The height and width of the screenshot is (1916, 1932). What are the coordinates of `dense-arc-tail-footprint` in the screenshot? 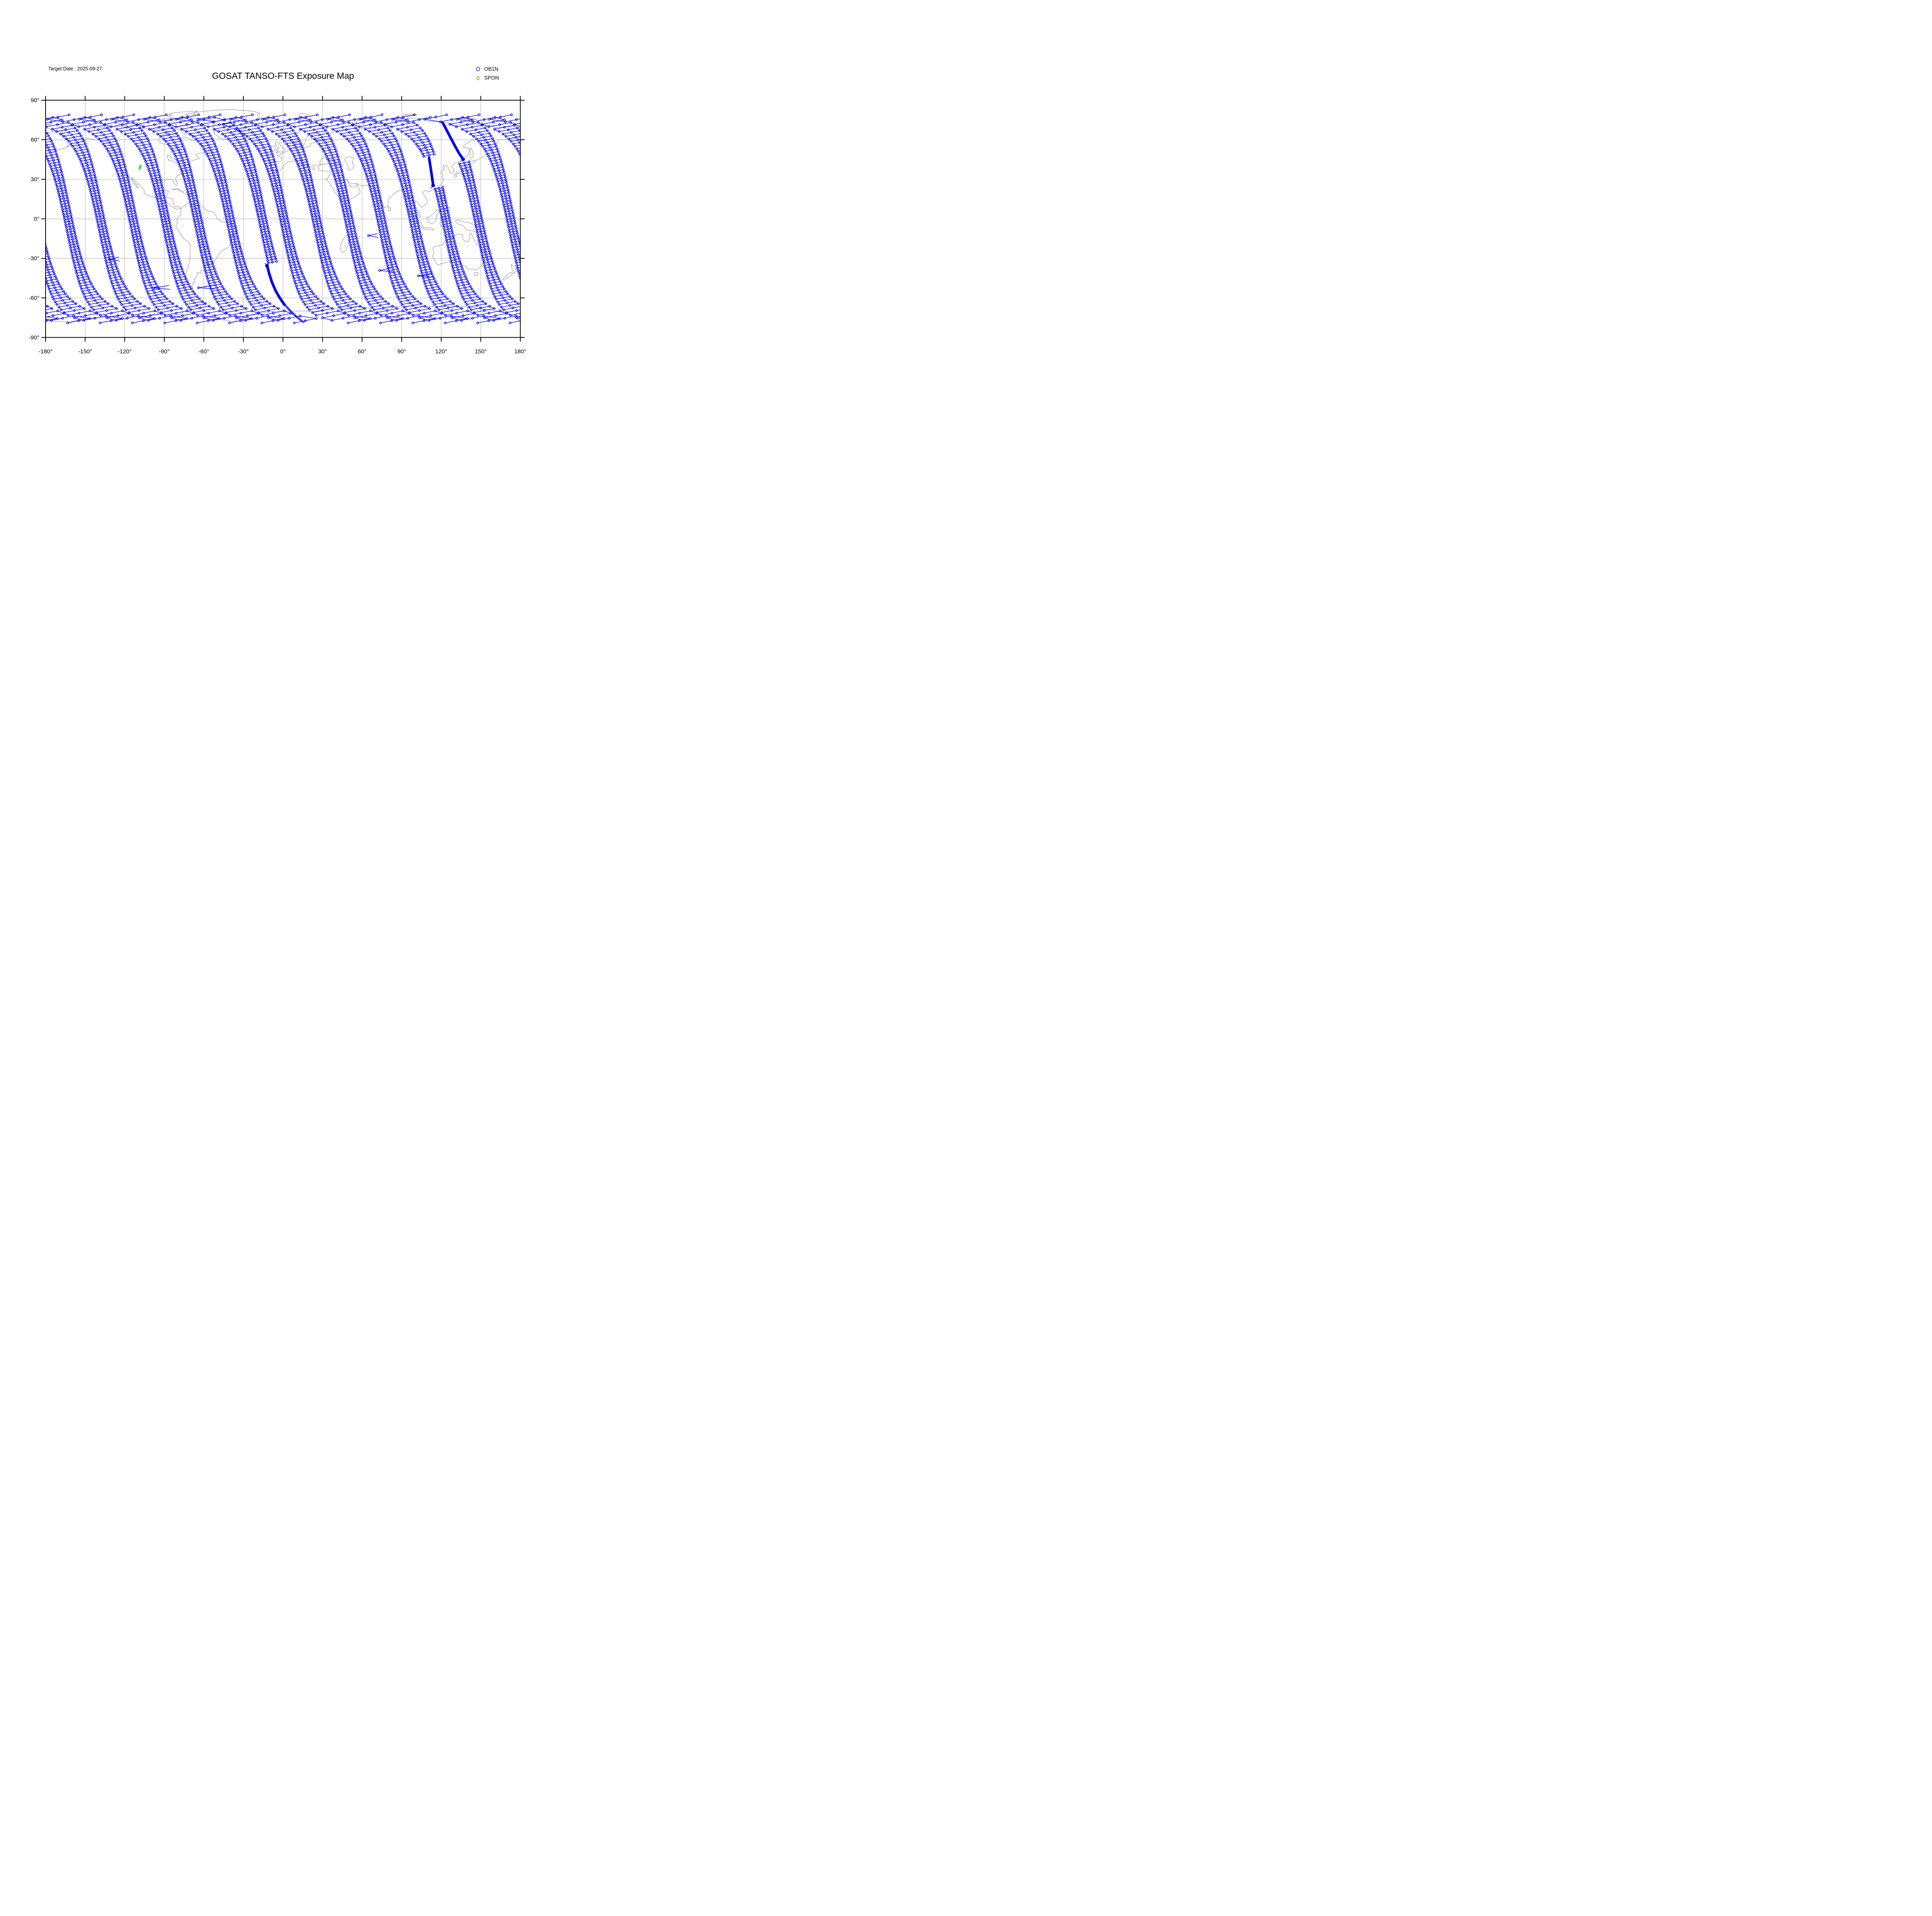 It's located at (300, 319).